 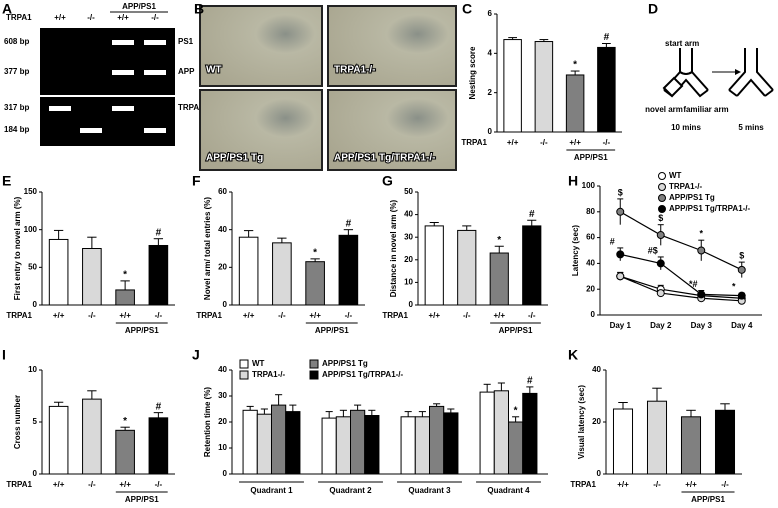 What do you see at coordinates (653, 250) in the screenshot?
I see `annotation: #$` at bounding box center [653, 250].